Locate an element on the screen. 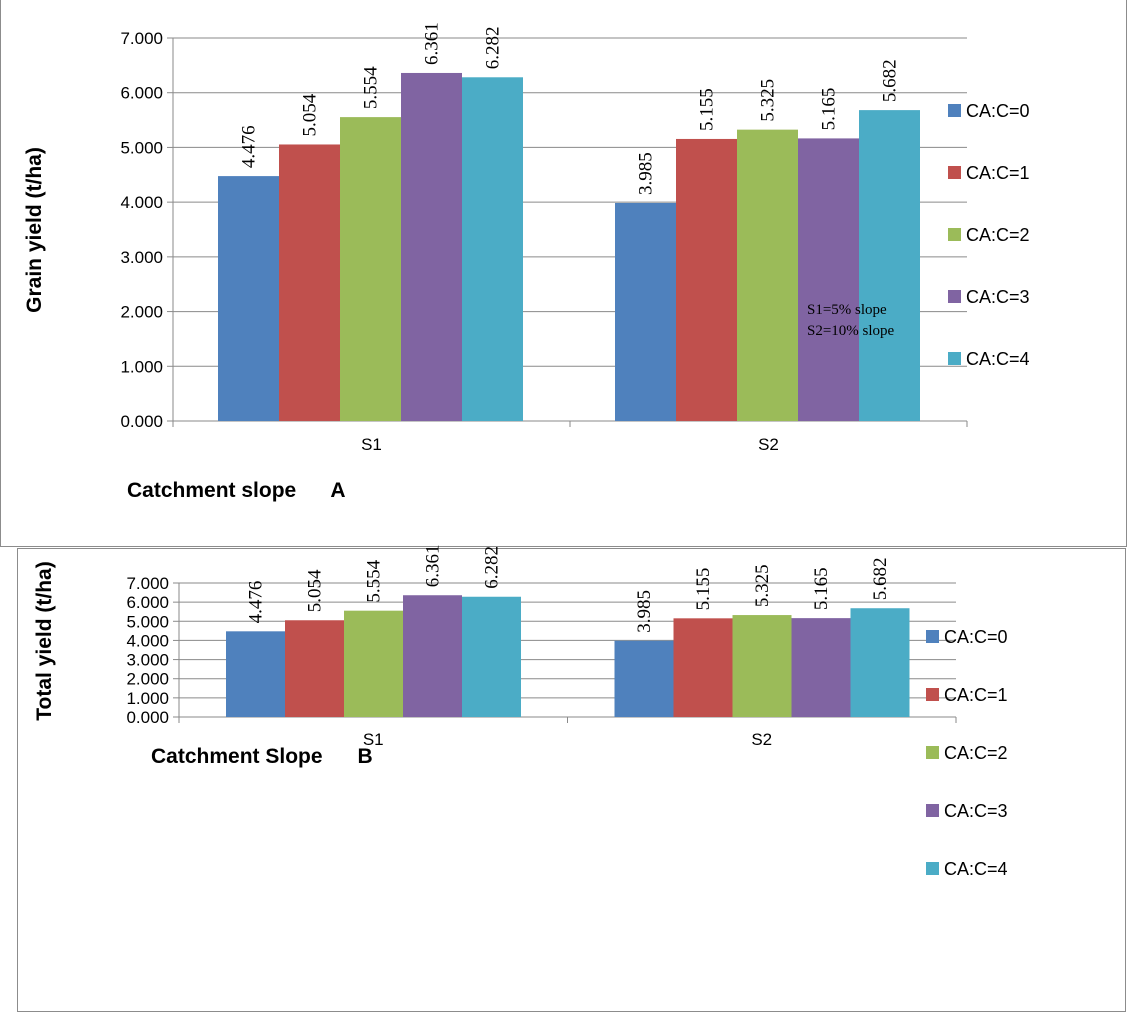 The image size is (1127, 1013). y-axis-title: Grain yield (t/ha) is located at coordinates (34, 230).